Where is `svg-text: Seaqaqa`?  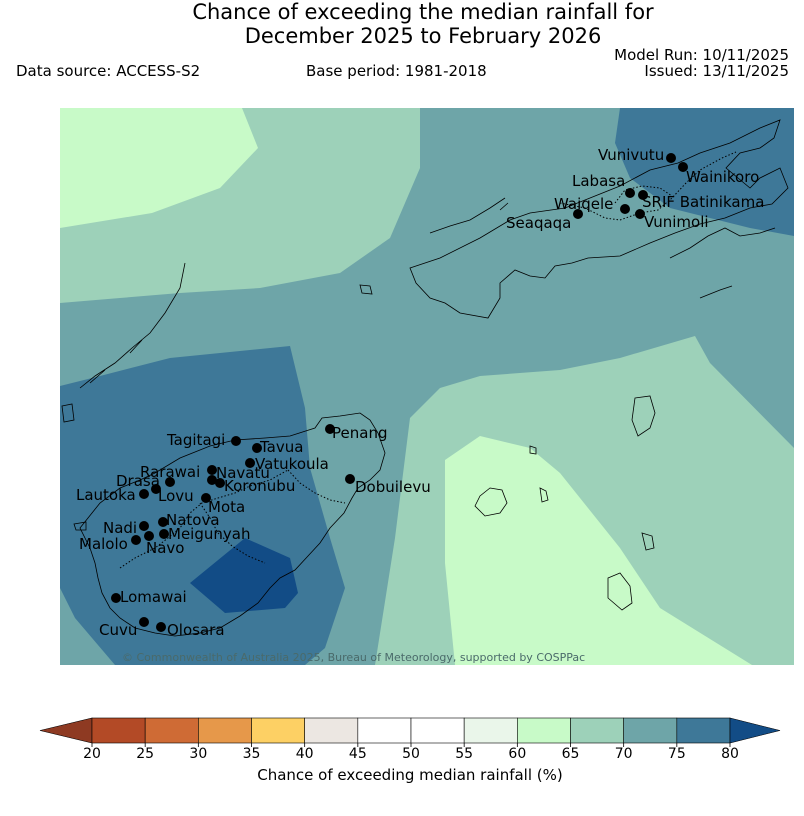 svg-text: Seaqaqa is located at coordinates (538, 223).